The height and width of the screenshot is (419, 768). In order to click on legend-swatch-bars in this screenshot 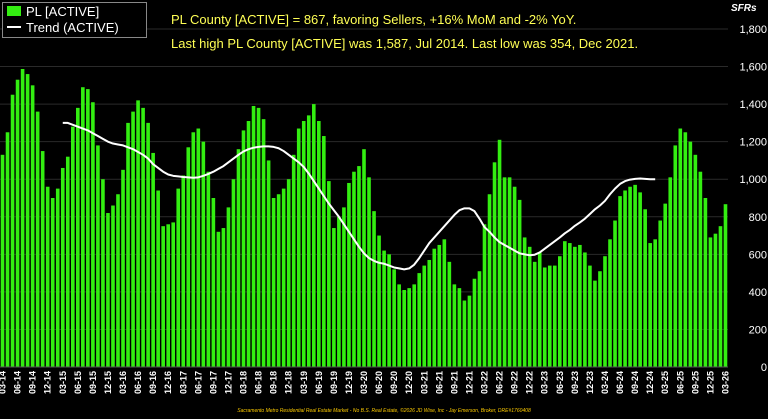, I will do `click(14, 11)`.